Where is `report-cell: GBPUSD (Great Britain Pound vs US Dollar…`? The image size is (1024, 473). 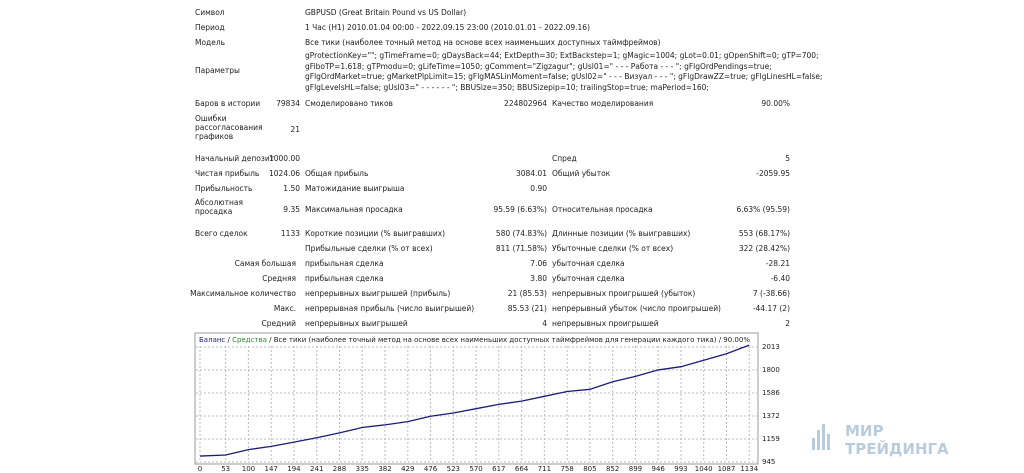 report-cell: GBPUSD (Great Britain Pound vs US Dollar… is located at coordinates (386, 12).